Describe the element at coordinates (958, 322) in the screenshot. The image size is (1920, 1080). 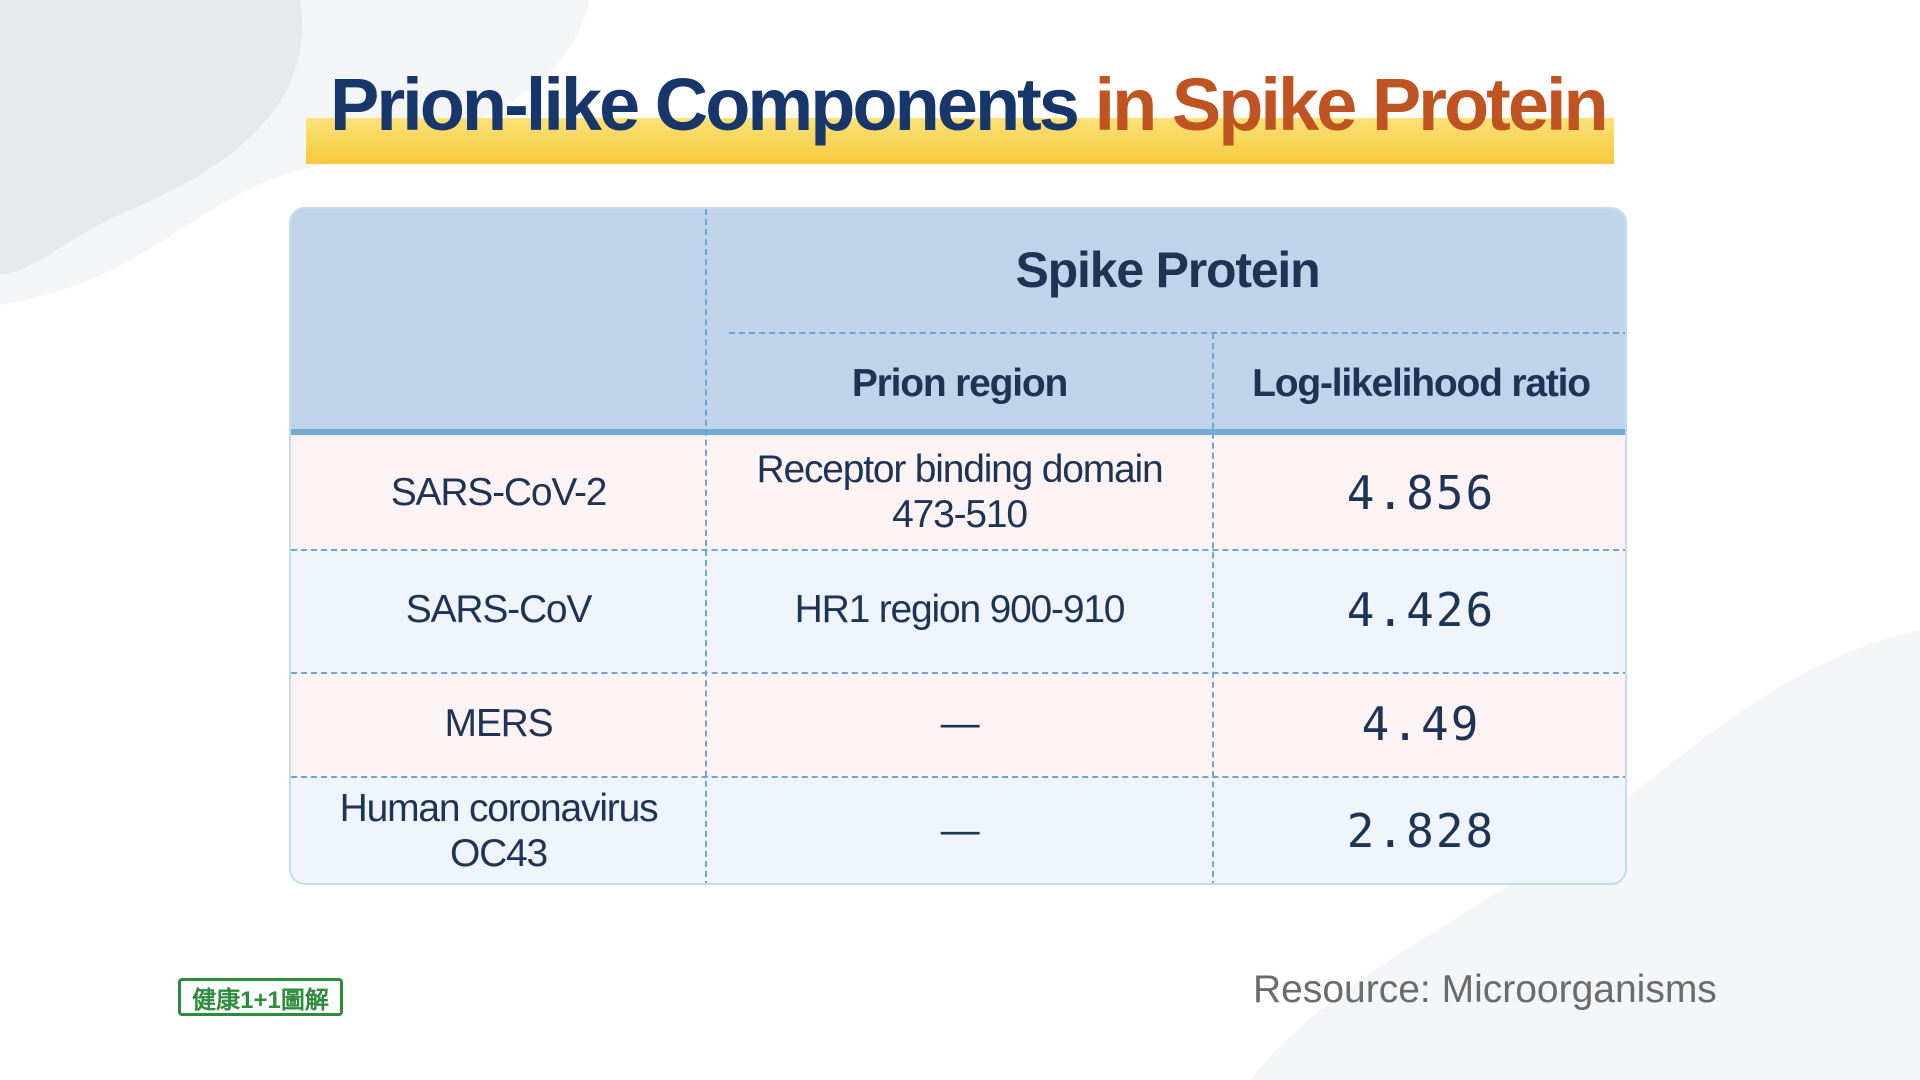
I see `table-header` at that location.